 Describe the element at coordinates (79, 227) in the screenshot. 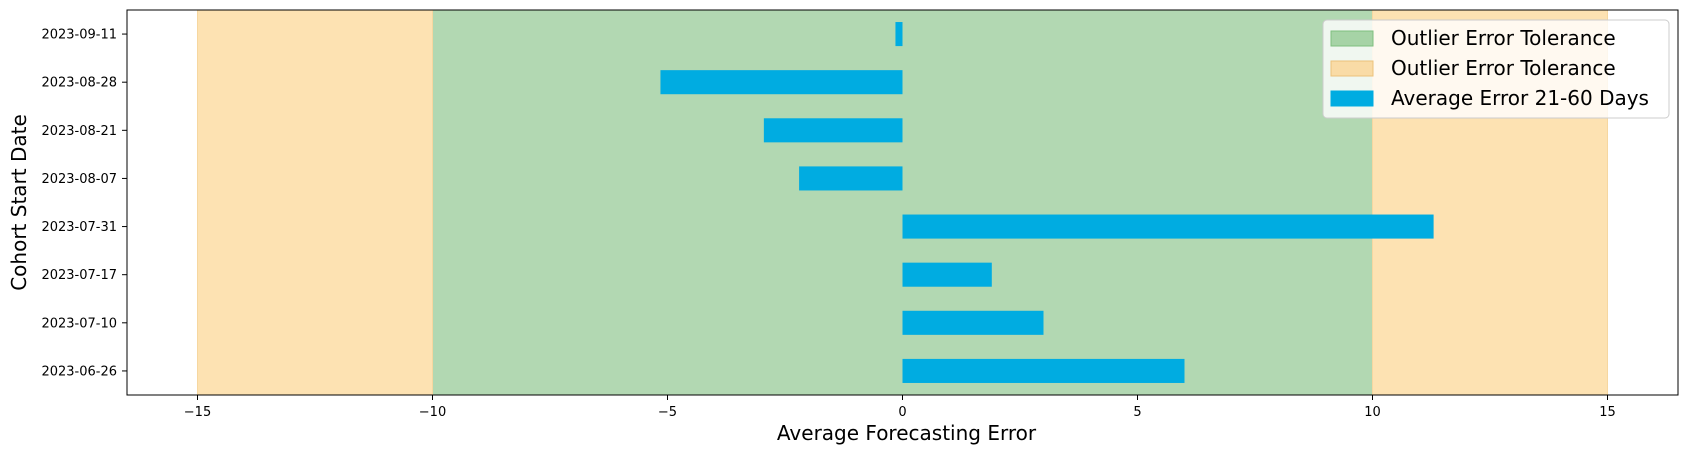

I see `y-tick-label: 2023-07-31` at that location.